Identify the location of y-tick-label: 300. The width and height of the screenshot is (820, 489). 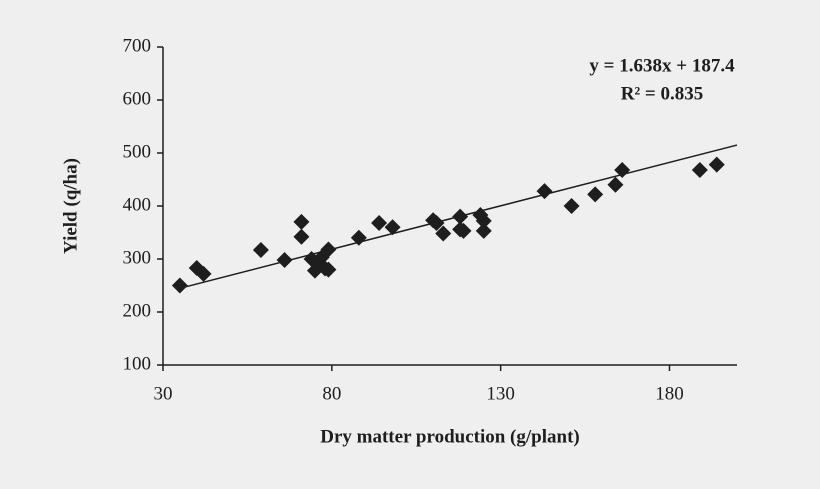
(137, 257).